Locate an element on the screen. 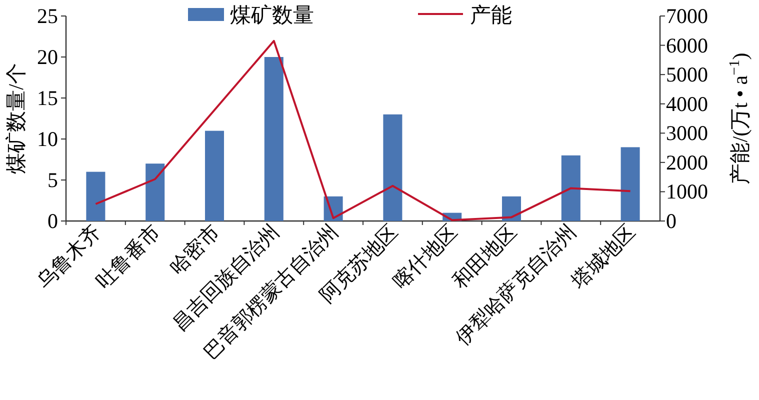  y2-tick-label: 7000 is located at coordinates (687, 16).